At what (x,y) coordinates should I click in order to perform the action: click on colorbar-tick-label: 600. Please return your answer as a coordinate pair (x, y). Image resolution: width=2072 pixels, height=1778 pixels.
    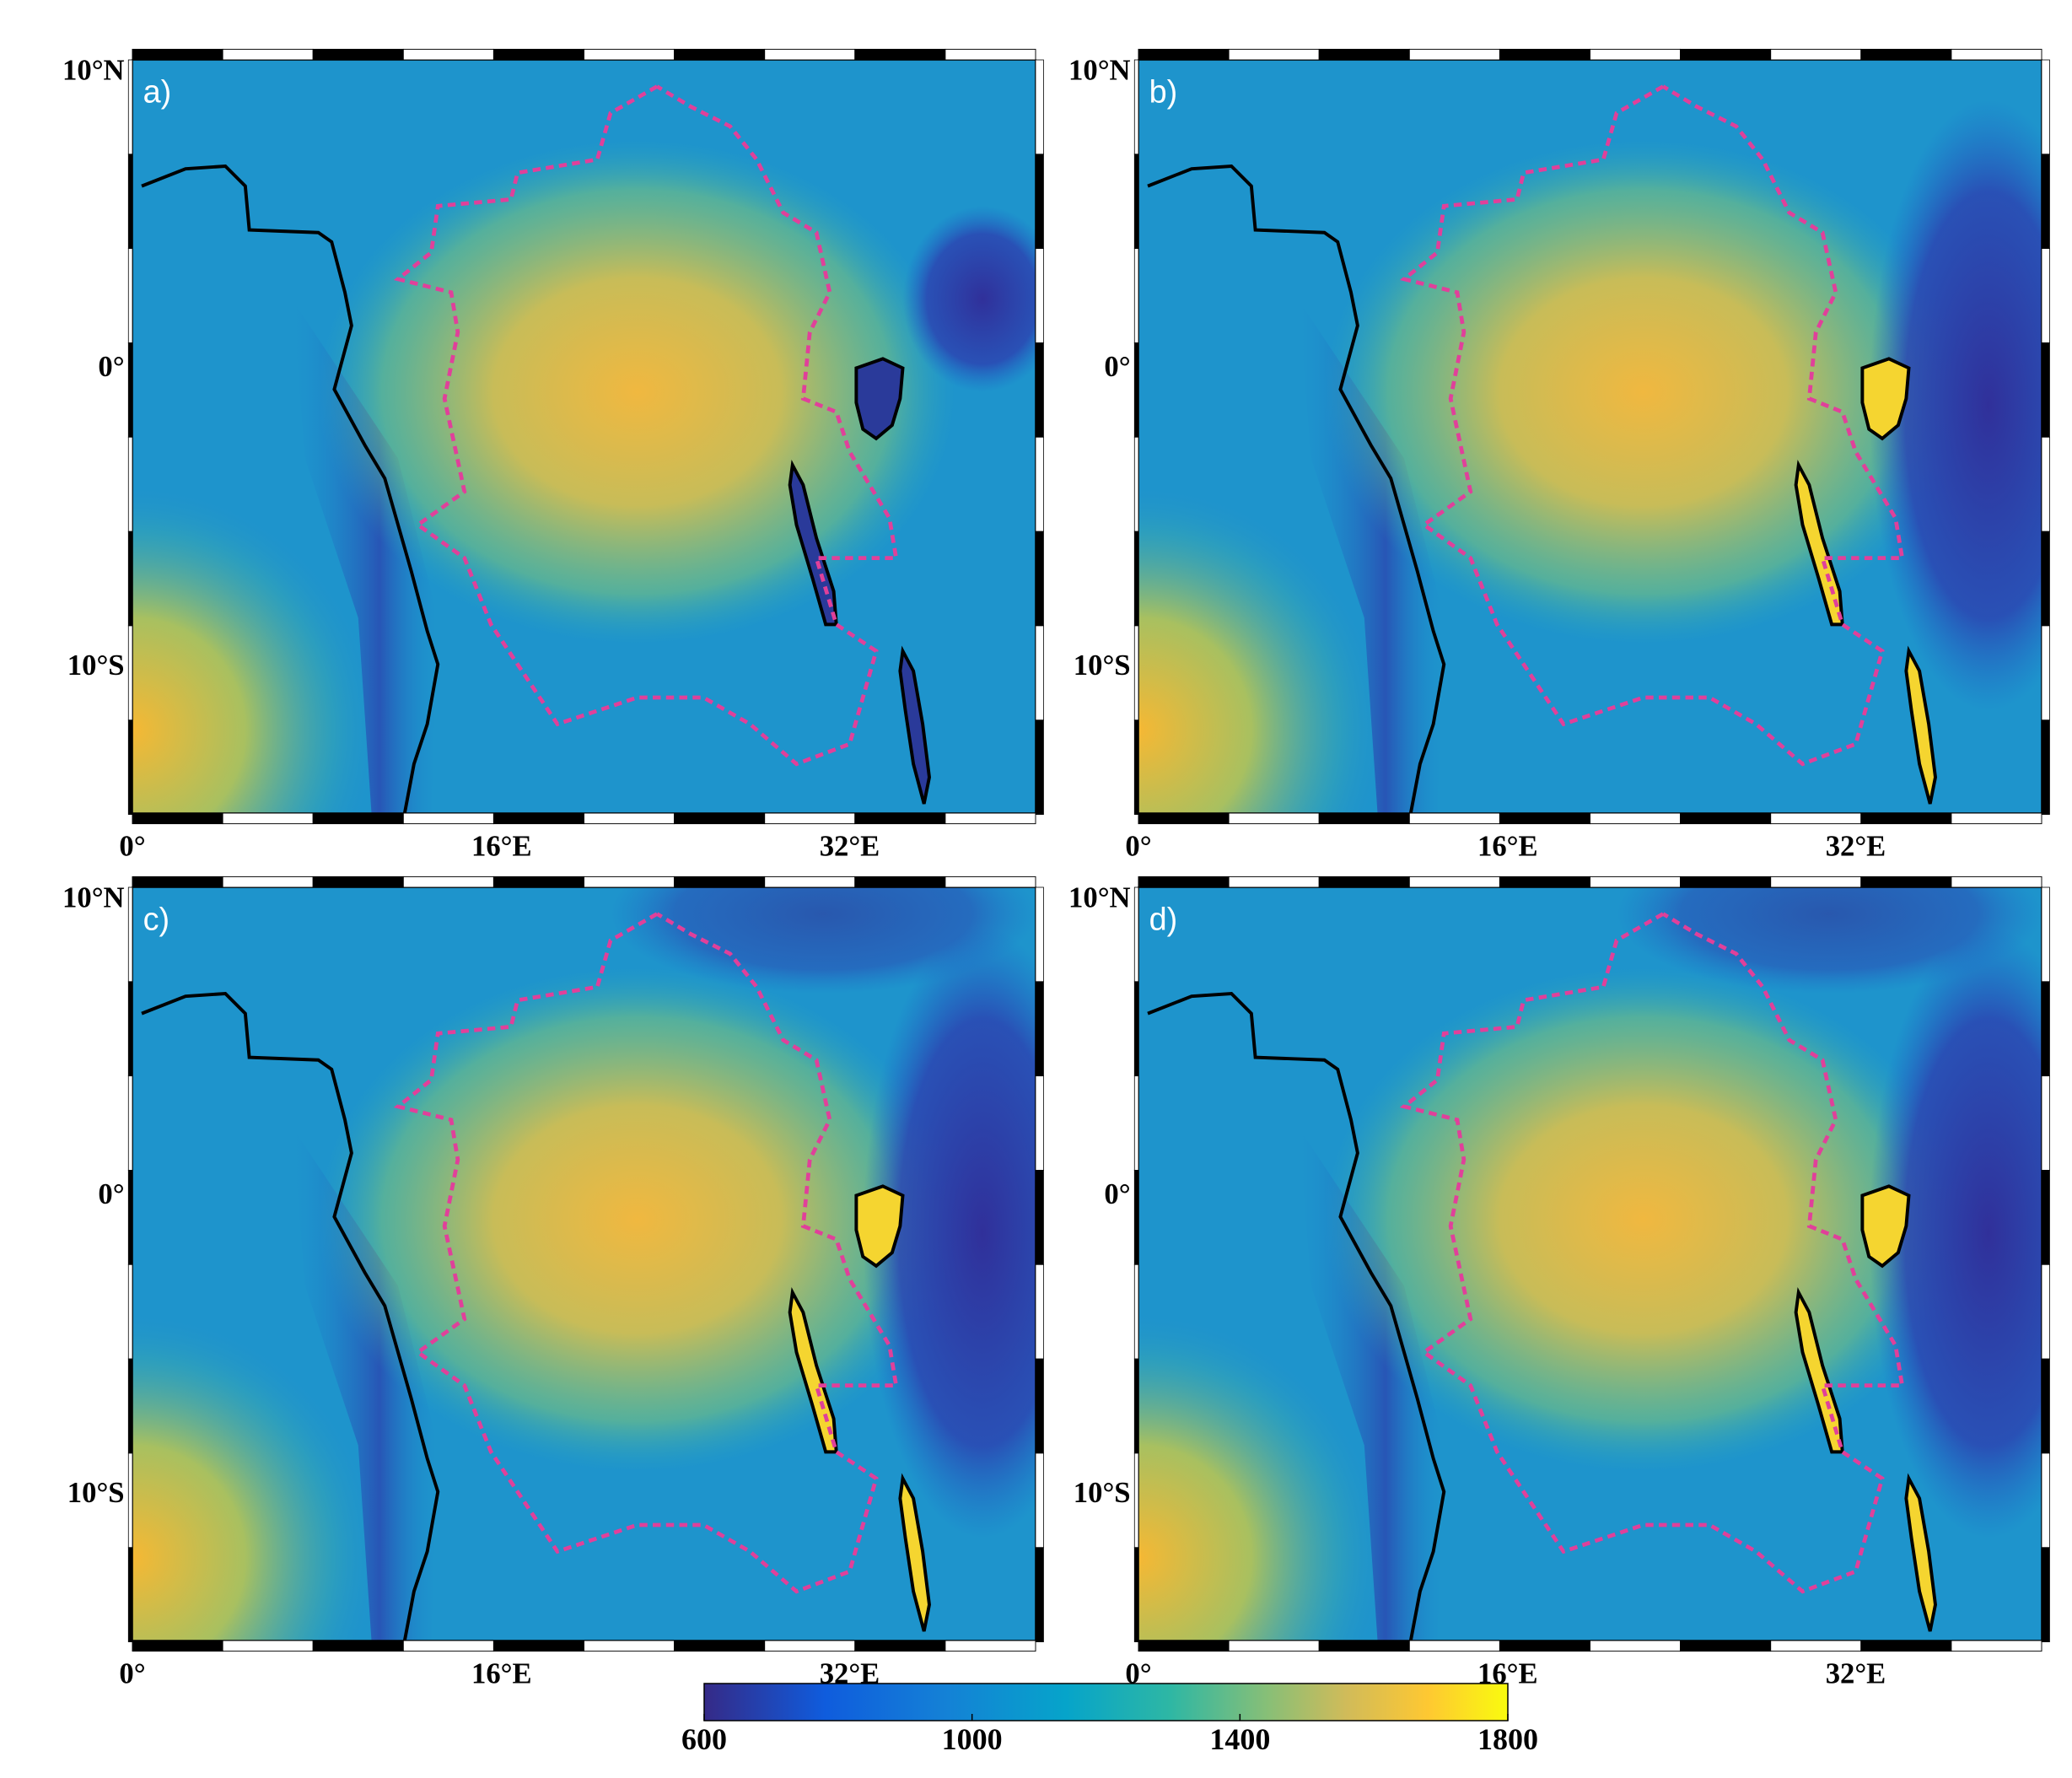
    Looking at the image, I should click on (704, 1739).